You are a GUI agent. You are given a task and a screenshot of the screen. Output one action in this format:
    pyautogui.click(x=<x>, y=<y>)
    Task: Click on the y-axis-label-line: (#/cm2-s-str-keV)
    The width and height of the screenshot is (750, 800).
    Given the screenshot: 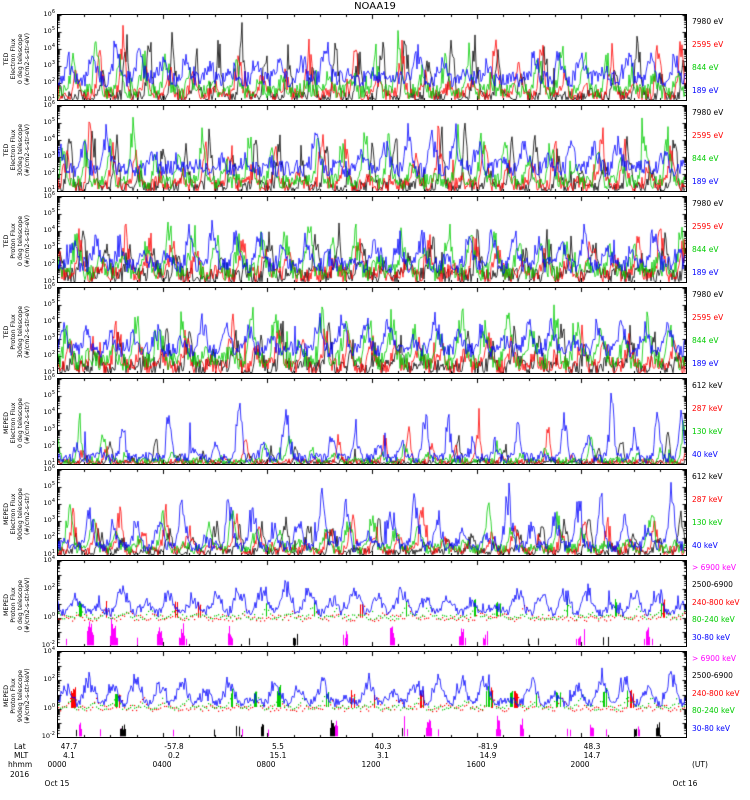 What is the action you would take?
    pyautogui.click(x=28, y=695)
    